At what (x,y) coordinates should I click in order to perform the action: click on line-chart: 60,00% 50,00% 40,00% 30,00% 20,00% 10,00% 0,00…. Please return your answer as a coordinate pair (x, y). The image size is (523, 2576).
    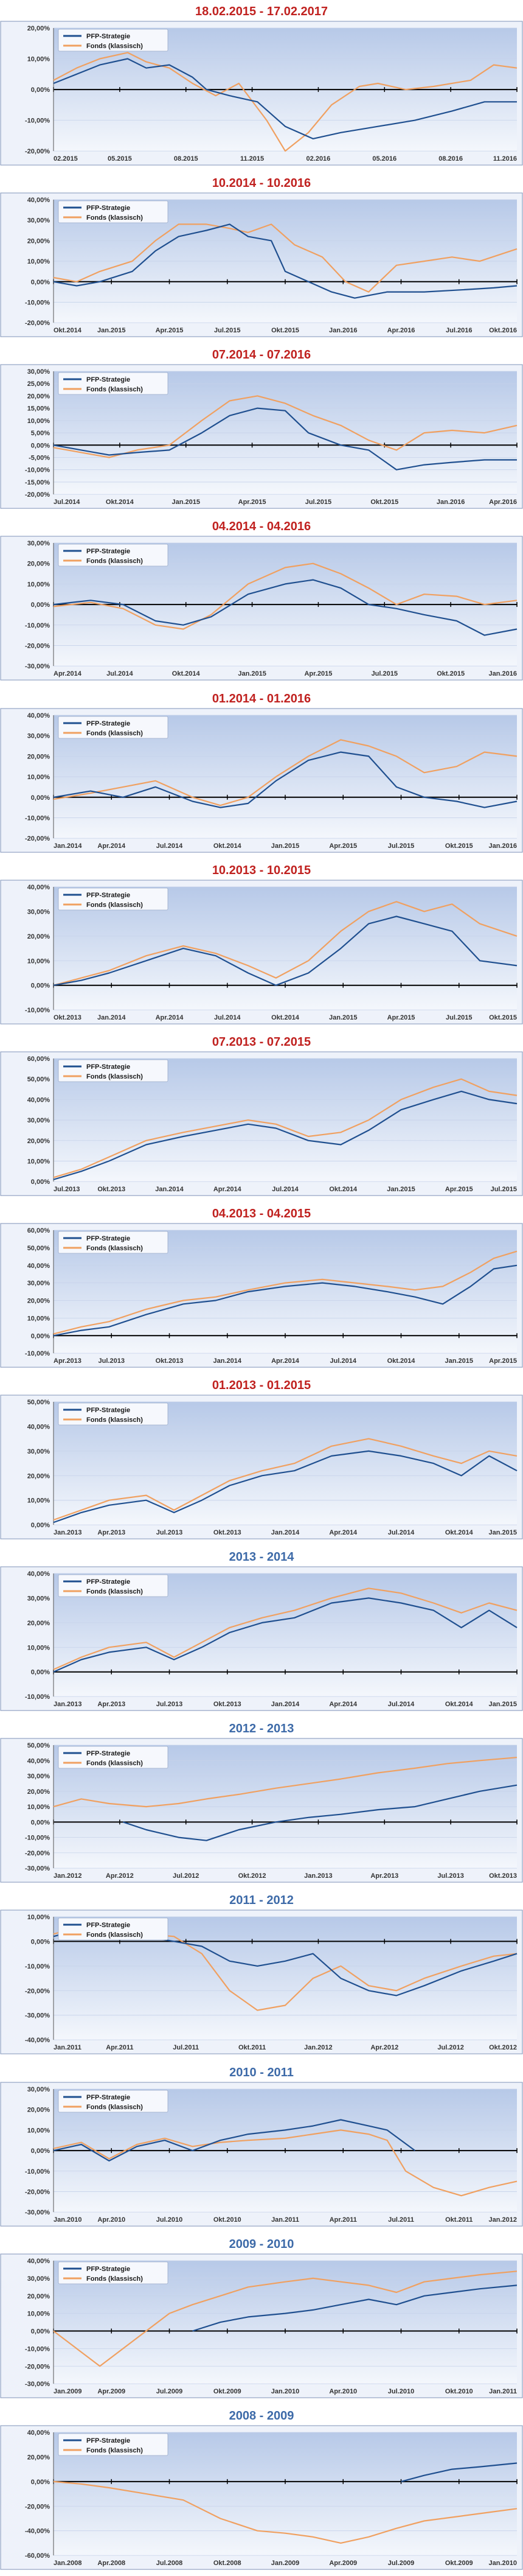
    Looking at the image, I should click on (261, 1295).